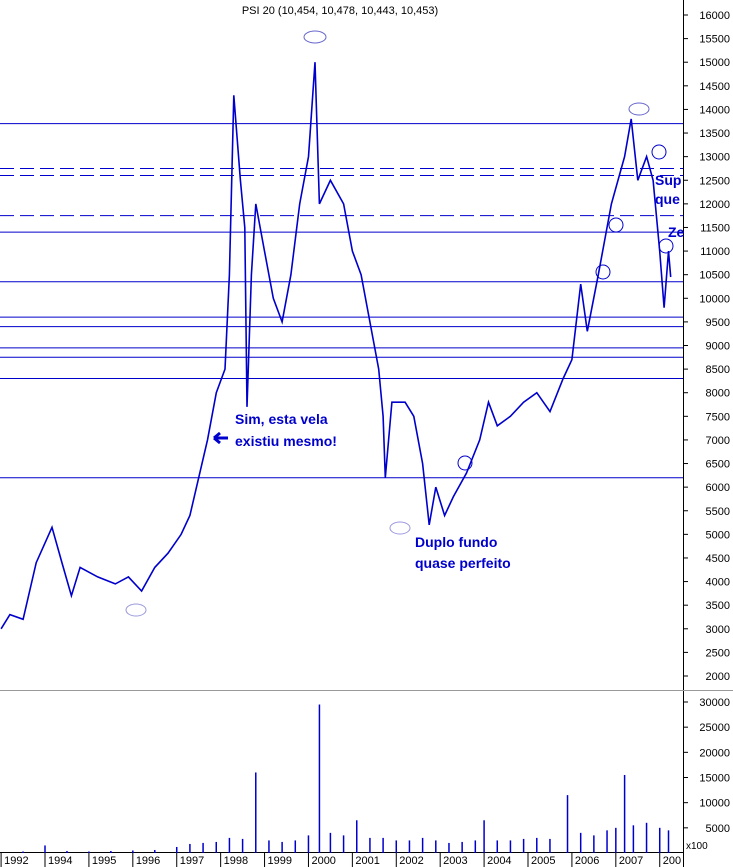  Describe the element at coordinates (148, 861) in the screenshot. I see `x-tick-label: 1996` at that location.